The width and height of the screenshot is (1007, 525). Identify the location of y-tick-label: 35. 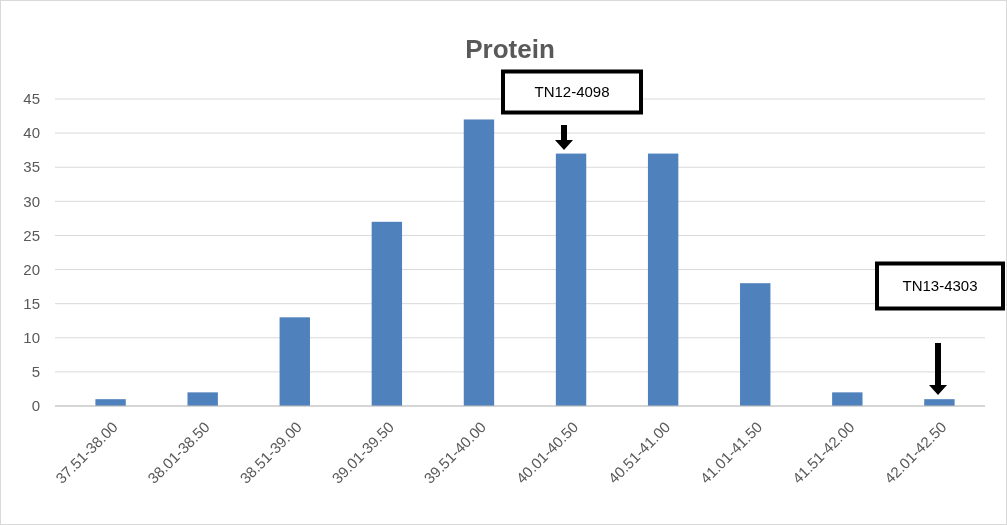
(31, 167).